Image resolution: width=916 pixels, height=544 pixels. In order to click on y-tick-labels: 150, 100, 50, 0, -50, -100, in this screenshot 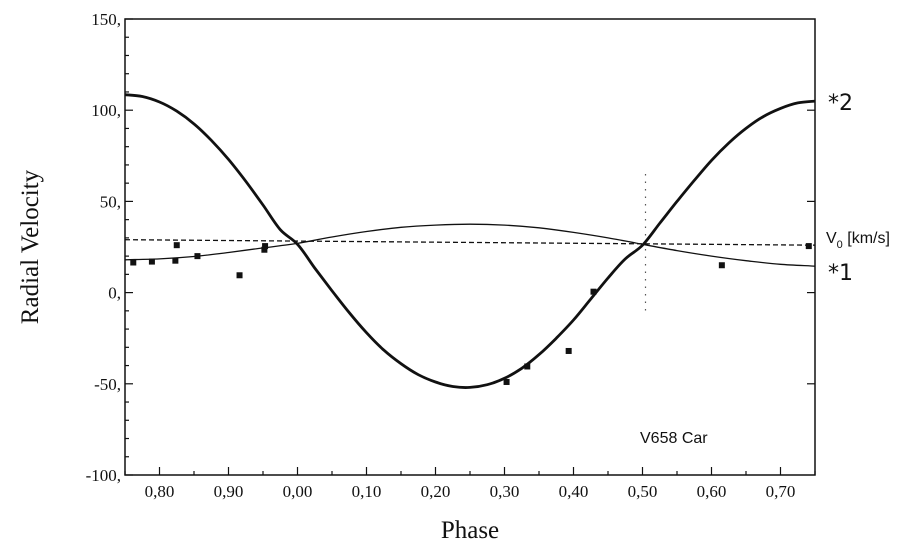, I will do `click(103, 247)`.